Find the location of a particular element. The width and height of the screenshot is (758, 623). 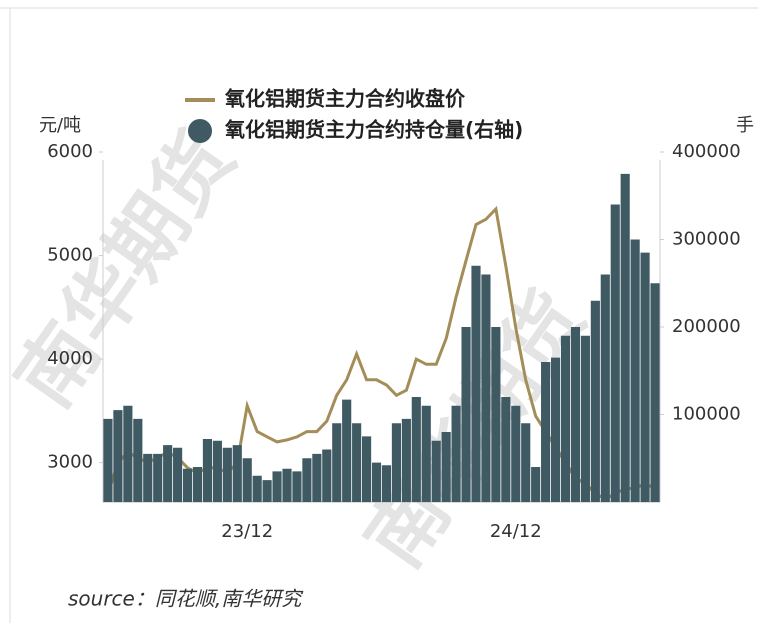

y-tick-label: 3000 is located at coordinates (70, 462).